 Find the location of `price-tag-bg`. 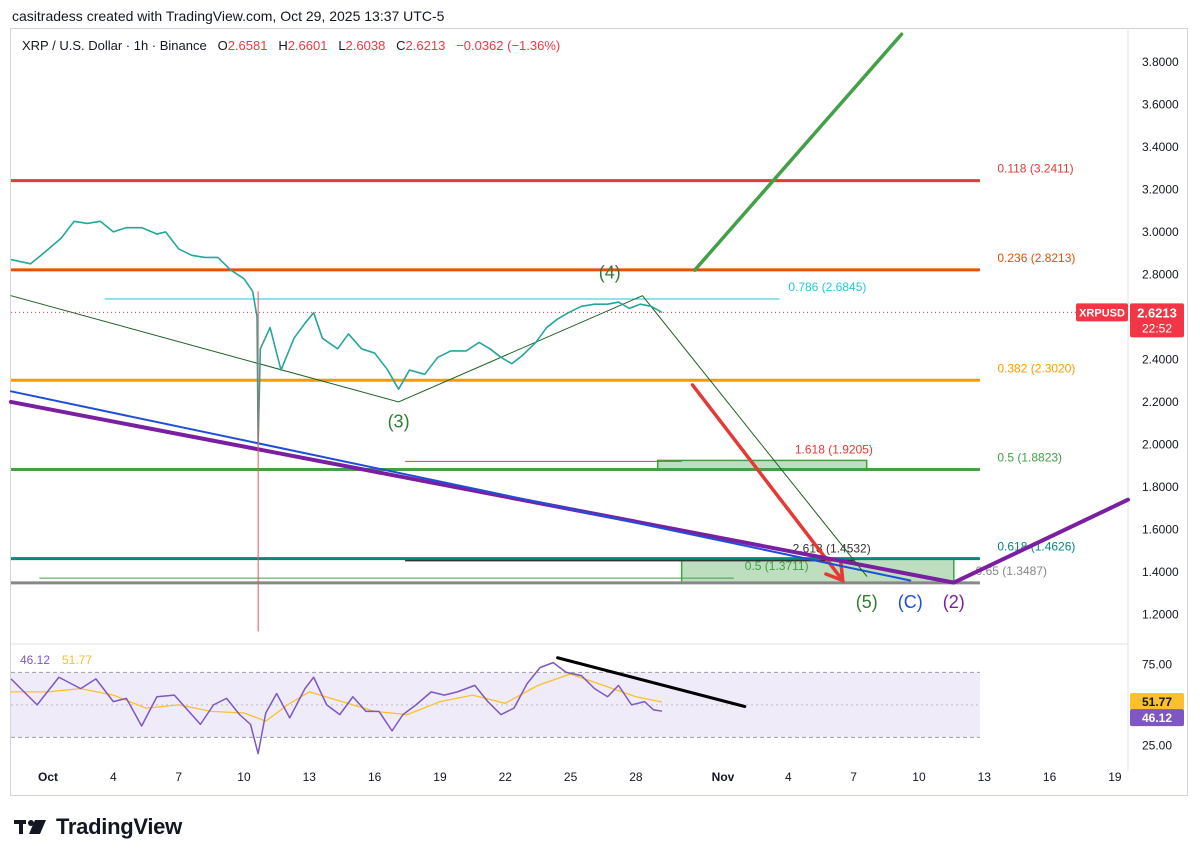

price-tag-bg is located at coordinates (1157, 320).